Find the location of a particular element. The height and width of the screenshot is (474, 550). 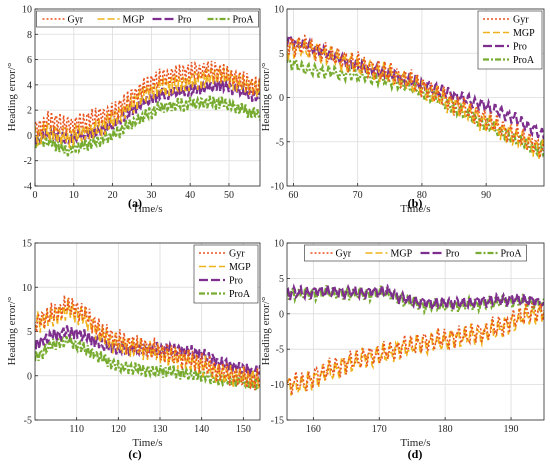

legend-box is located at coordinates (415, 253).